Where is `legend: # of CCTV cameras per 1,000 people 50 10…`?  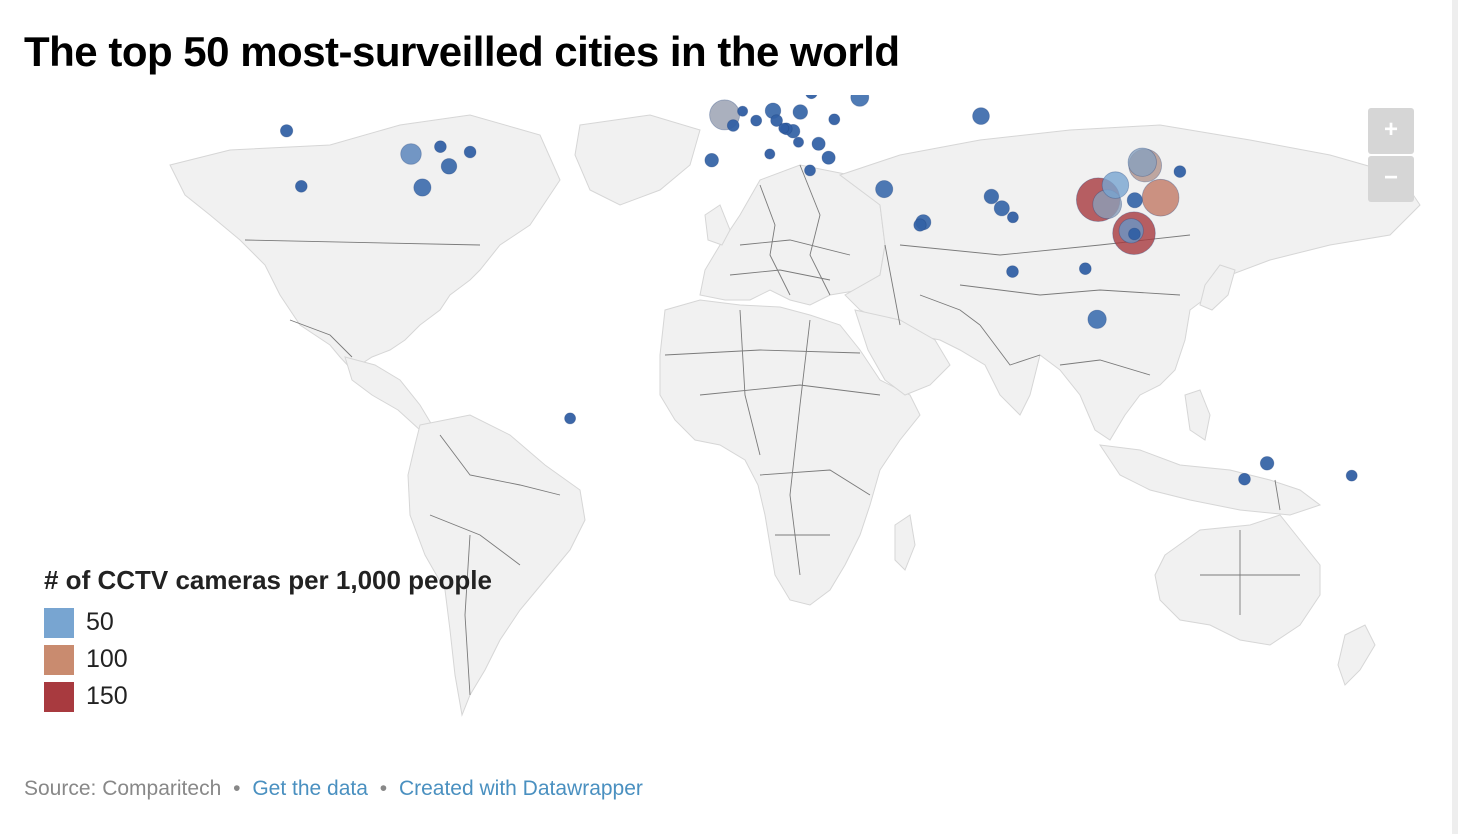
legend: # of CCTV cameras per 1,000 people 50 10… is located at coordinates (268, 640).